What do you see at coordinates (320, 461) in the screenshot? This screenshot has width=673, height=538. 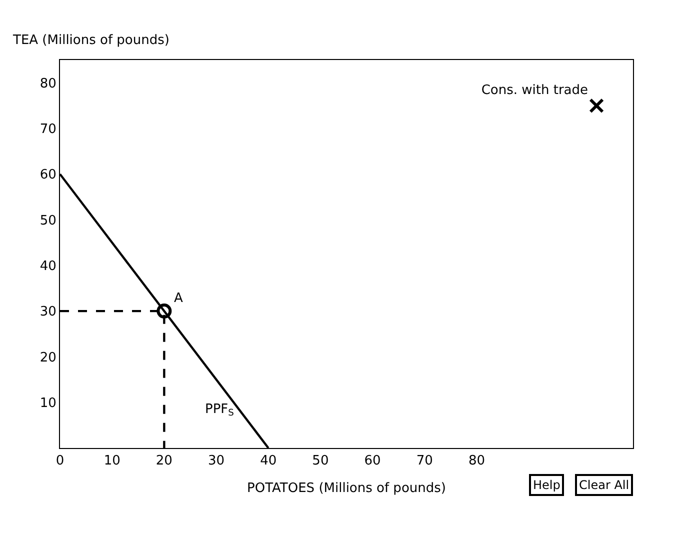 I see `x-tick-label: 50` at bounding box center [320, 461].